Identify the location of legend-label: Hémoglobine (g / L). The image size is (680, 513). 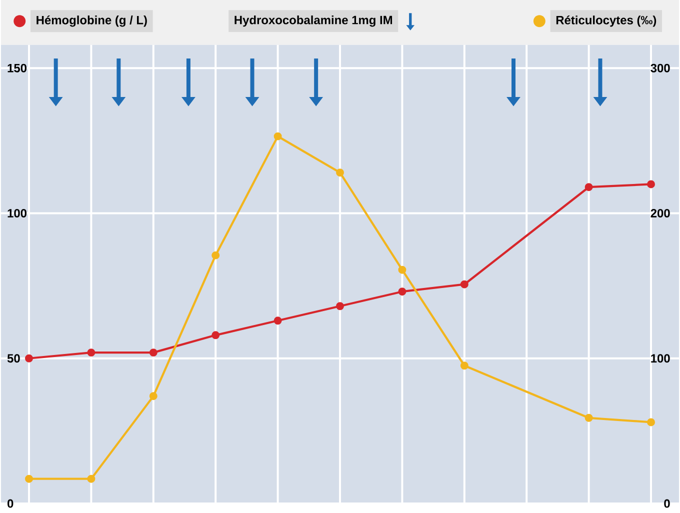
(91, 21).